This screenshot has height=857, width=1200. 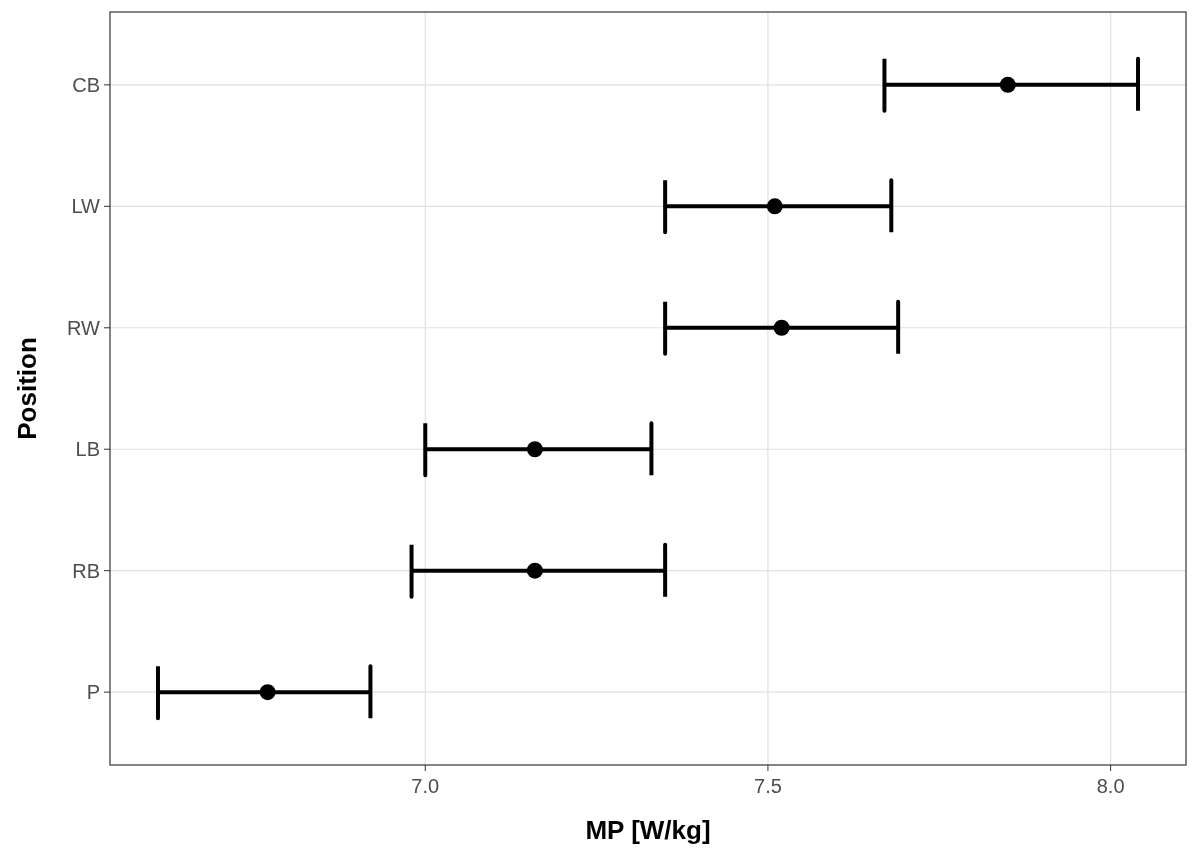 What do you see at coordinates (27, 388) in the screenshot?
I see `y-axis-title: Position` at bounding box center [27, 388].